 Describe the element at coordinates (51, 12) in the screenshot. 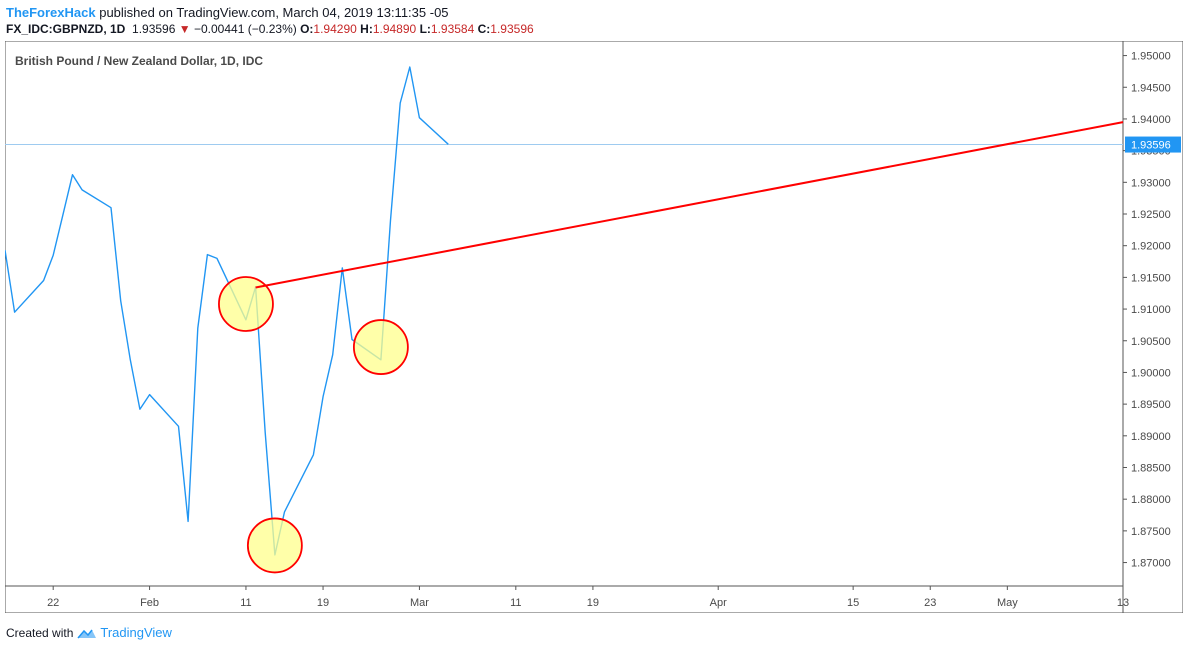

I see `author-name: TheForexHack` at that location.